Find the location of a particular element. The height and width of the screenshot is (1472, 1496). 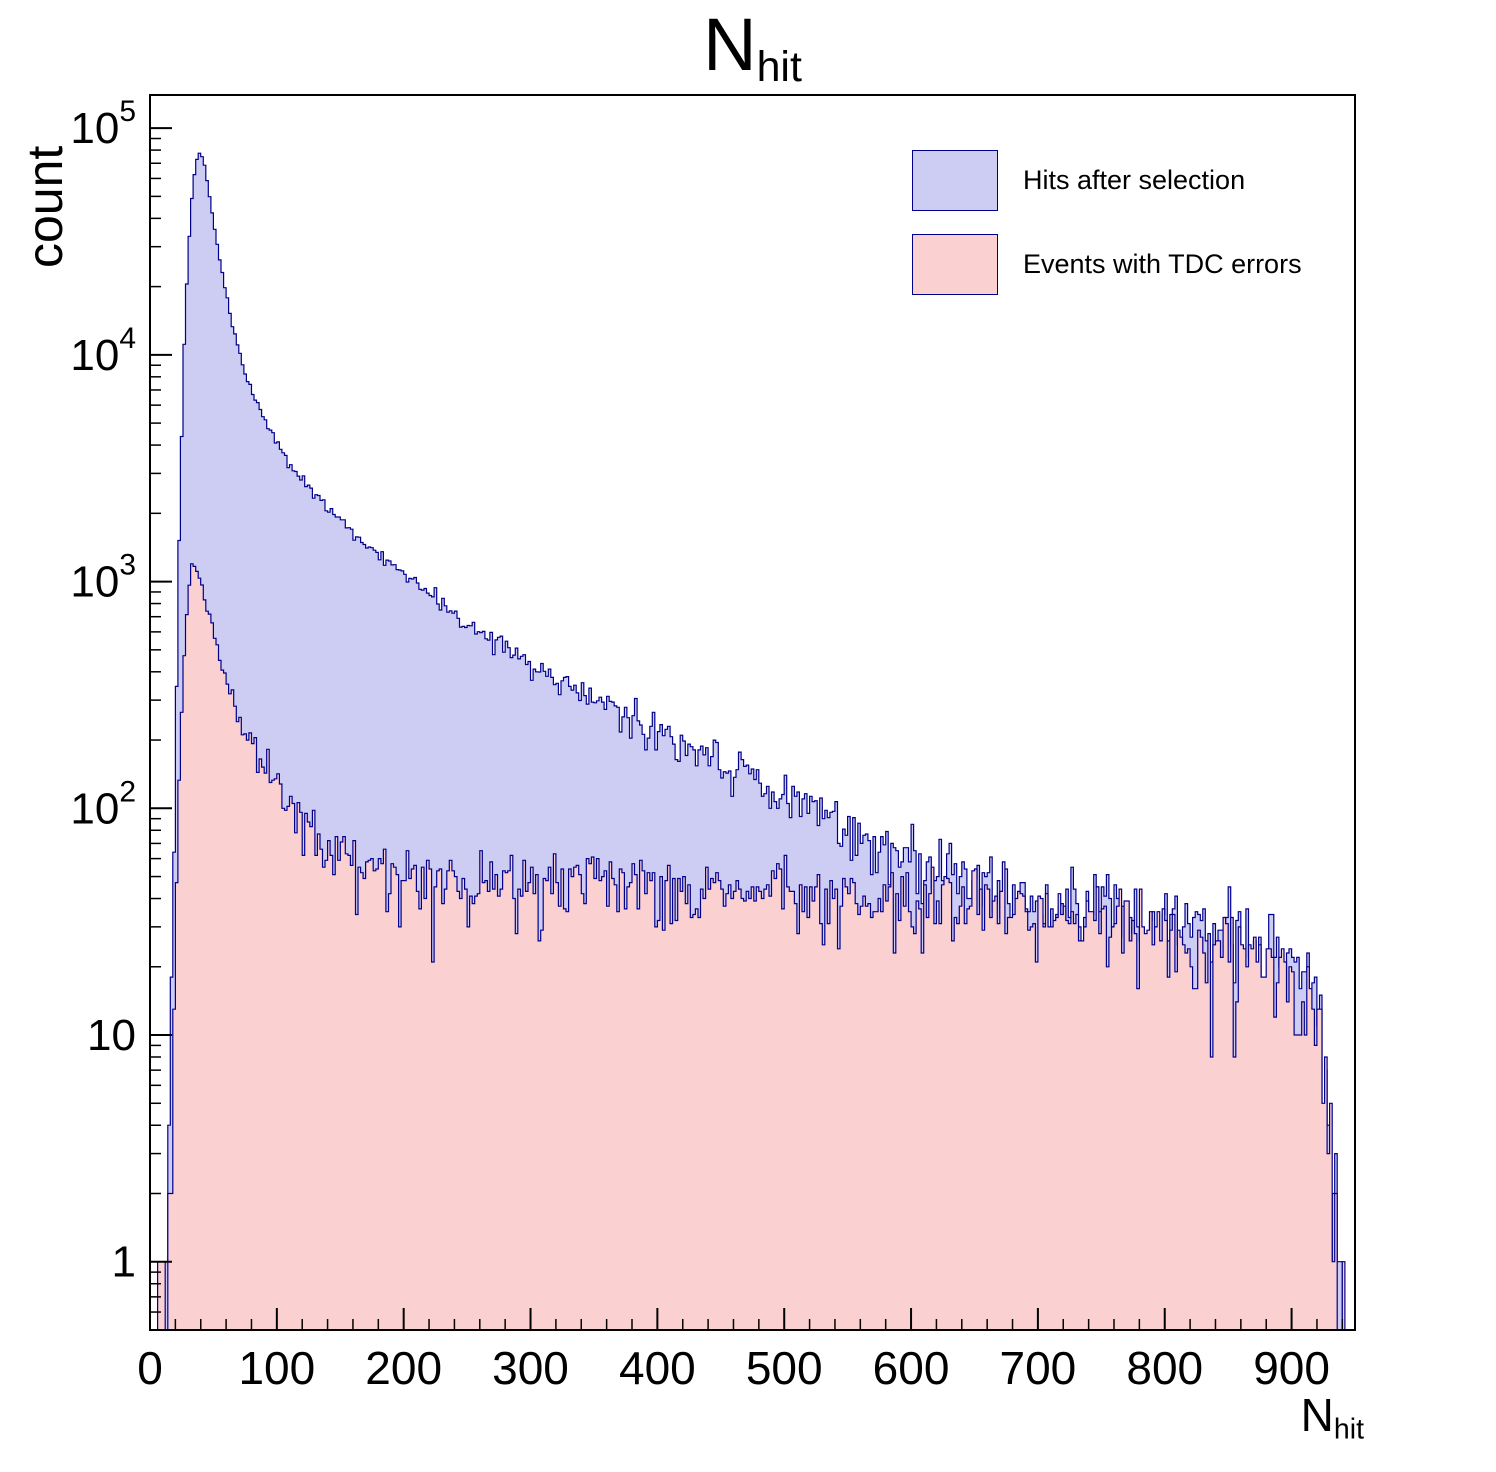

x-tick-label: 200 is located at coordinates (403, 1368).